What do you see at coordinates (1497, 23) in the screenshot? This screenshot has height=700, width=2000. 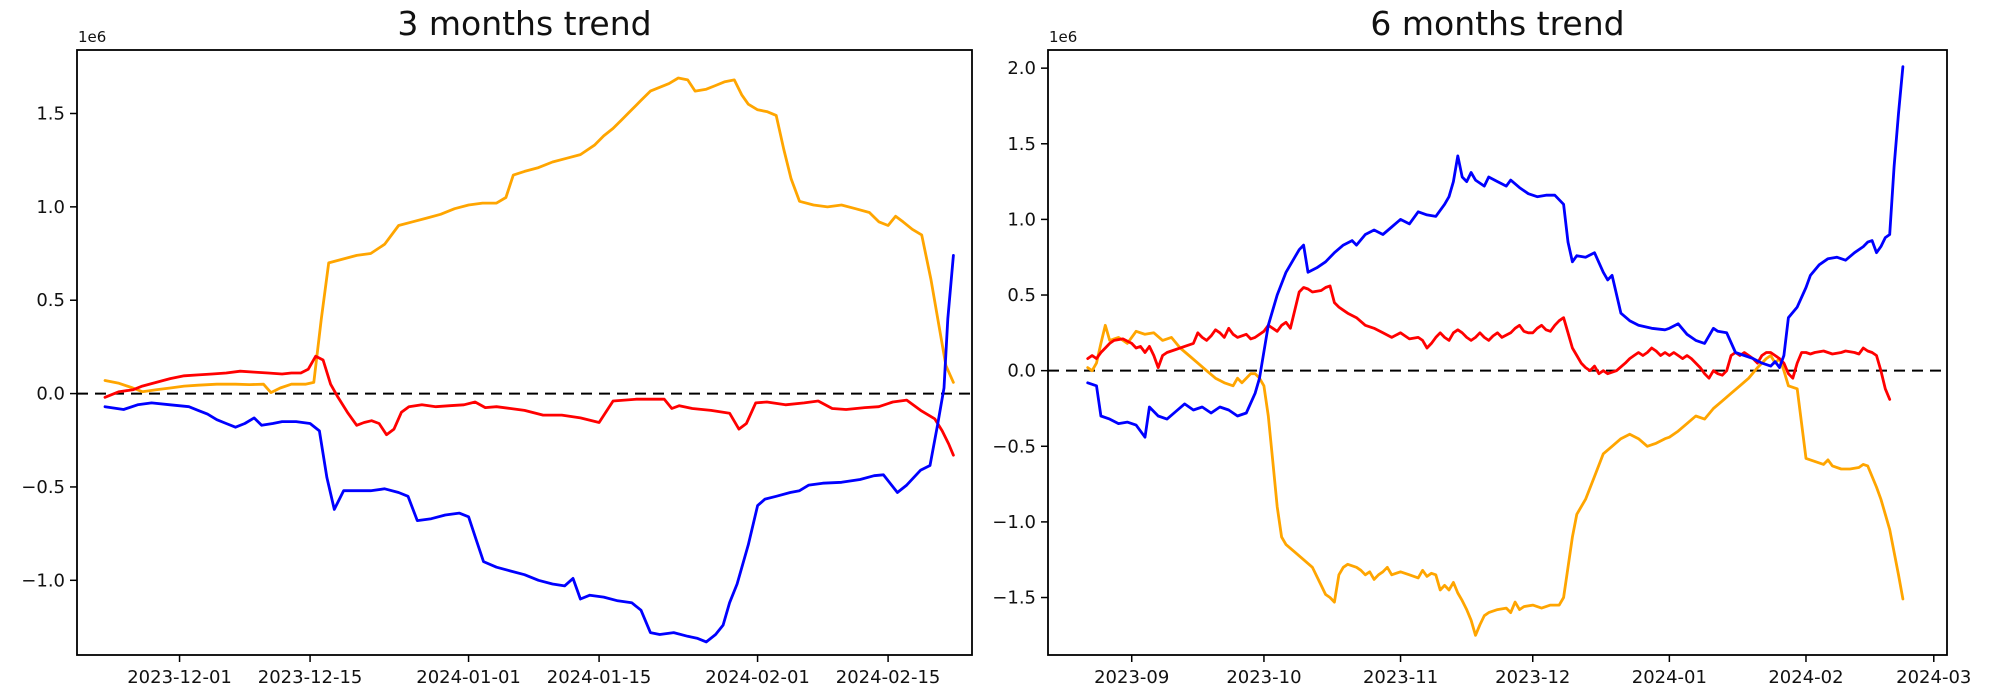 I see `chart-title-6-months: 6 months trend` at bounding box center [1497, 23].